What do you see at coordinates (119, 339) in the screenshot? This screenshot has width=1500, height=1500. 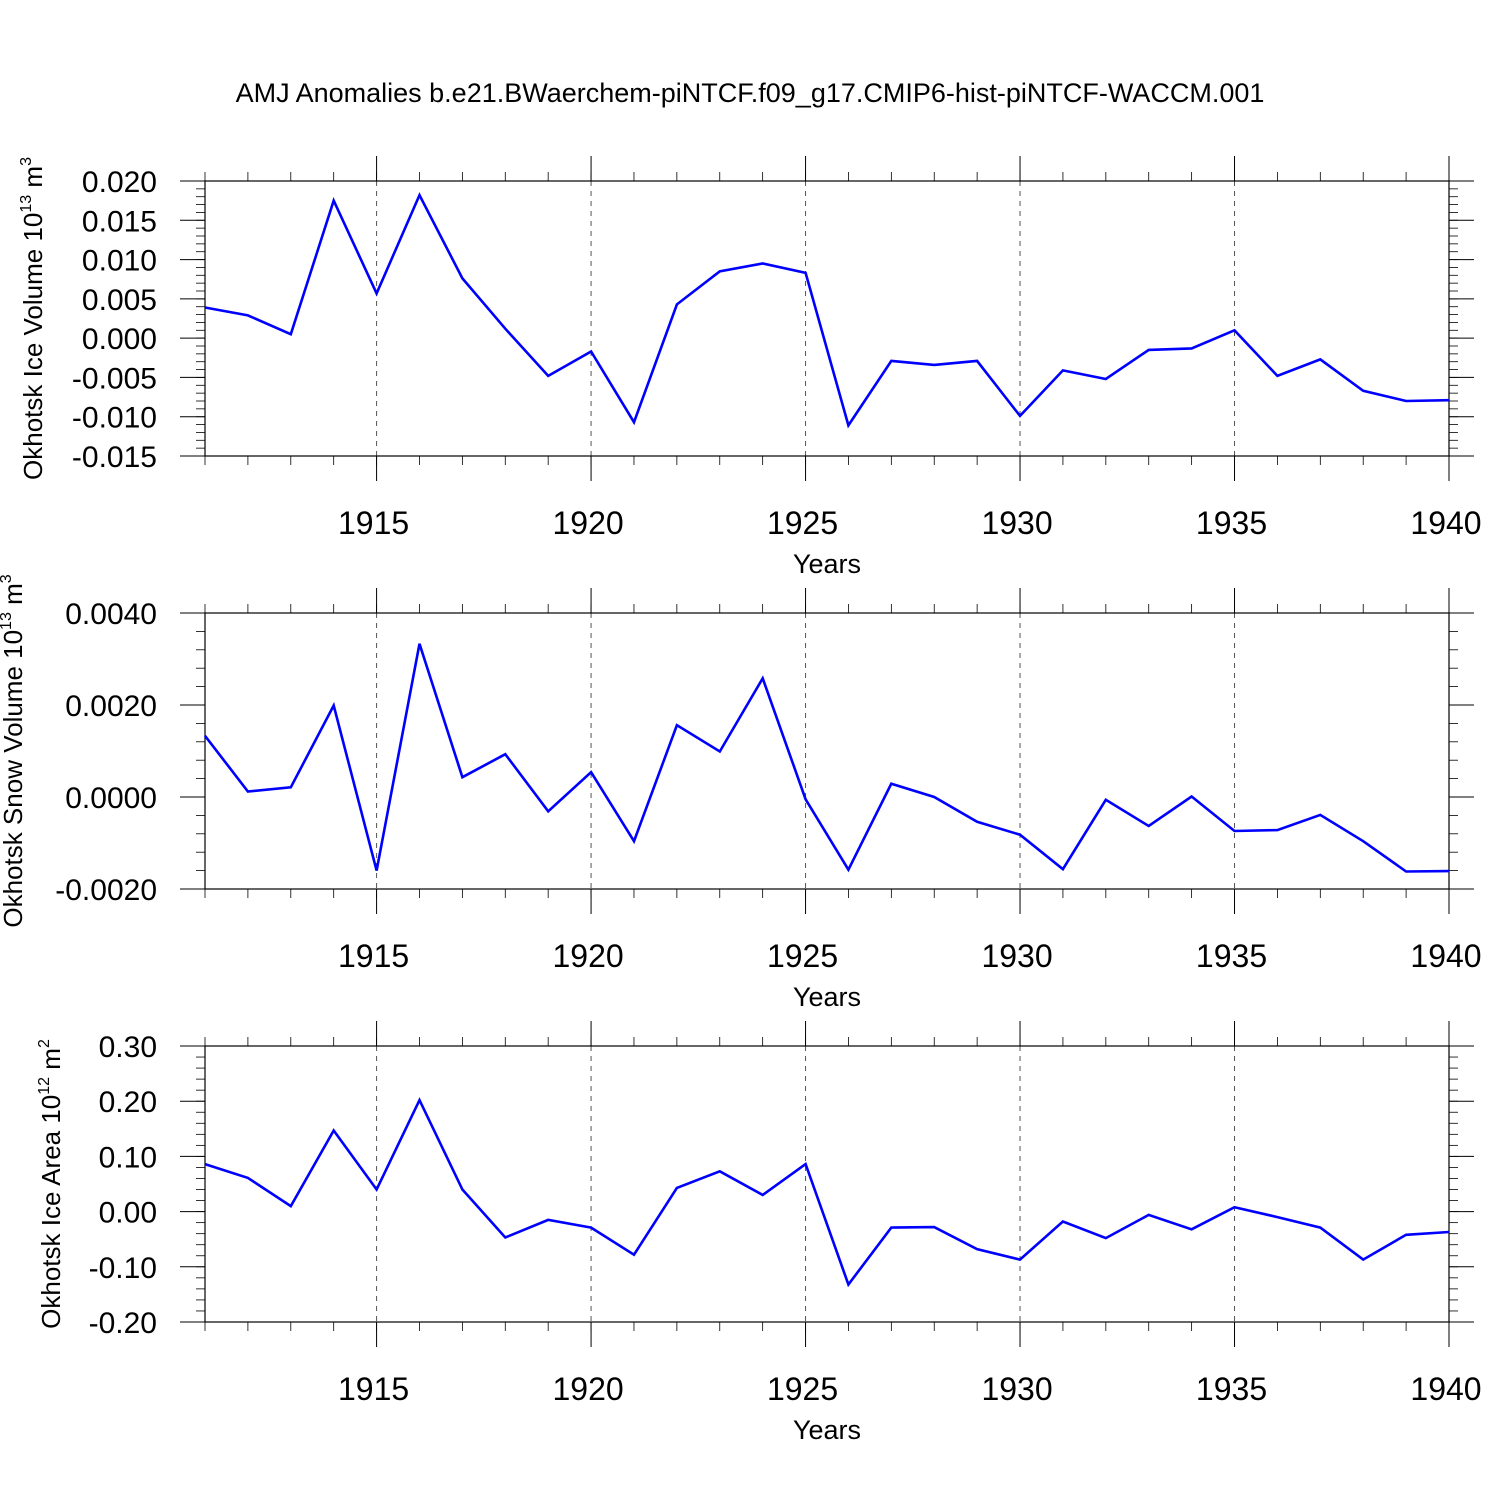 I see `y-tick-label: 0.000` at bounding box center [119, 339].